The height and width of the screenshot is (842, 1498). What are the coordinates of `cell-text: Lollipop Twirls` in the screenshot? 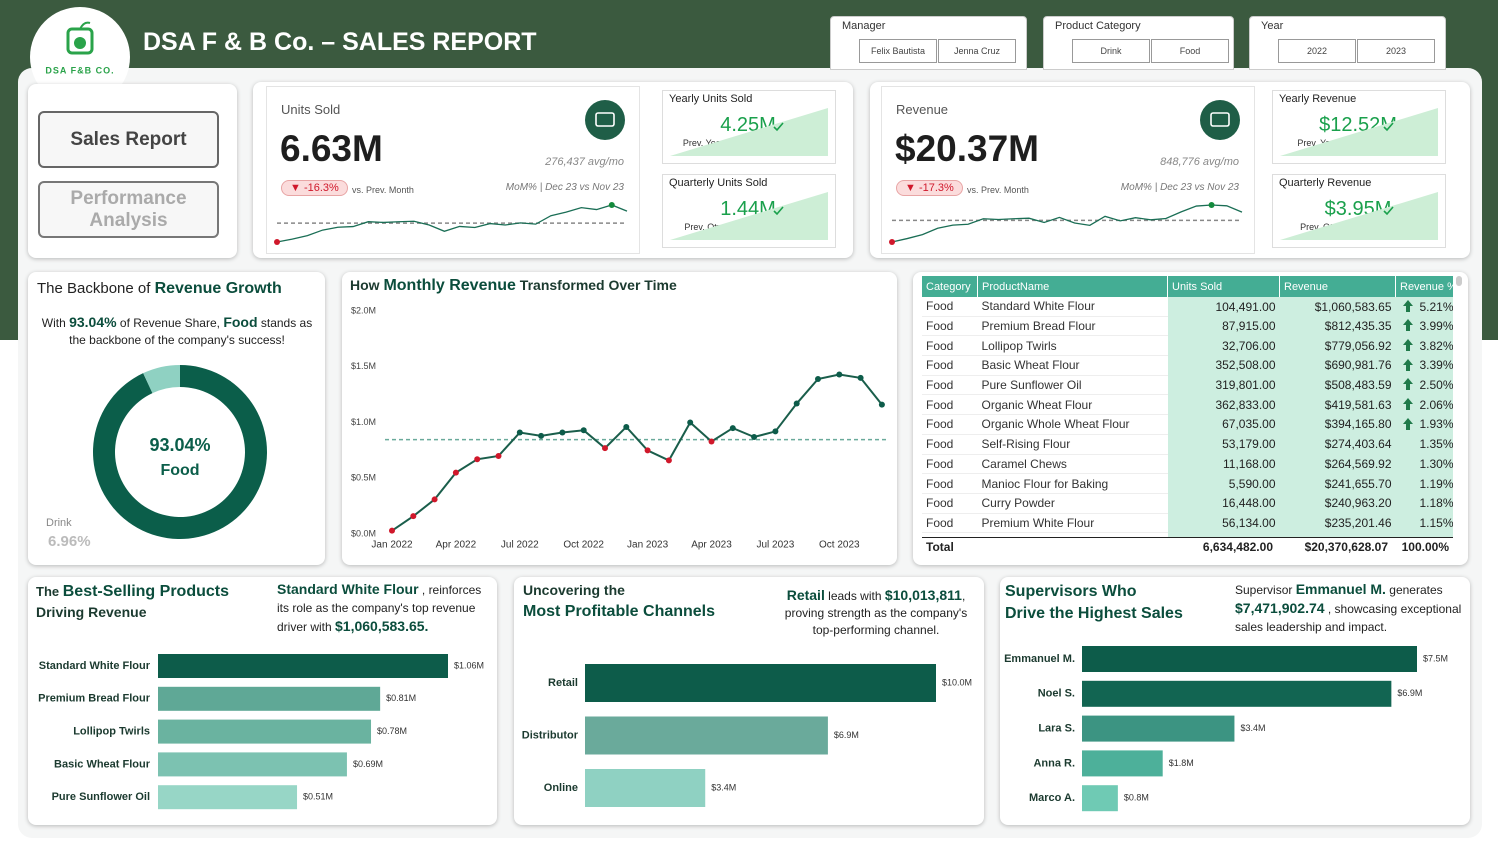 It's located at (1019, 345).